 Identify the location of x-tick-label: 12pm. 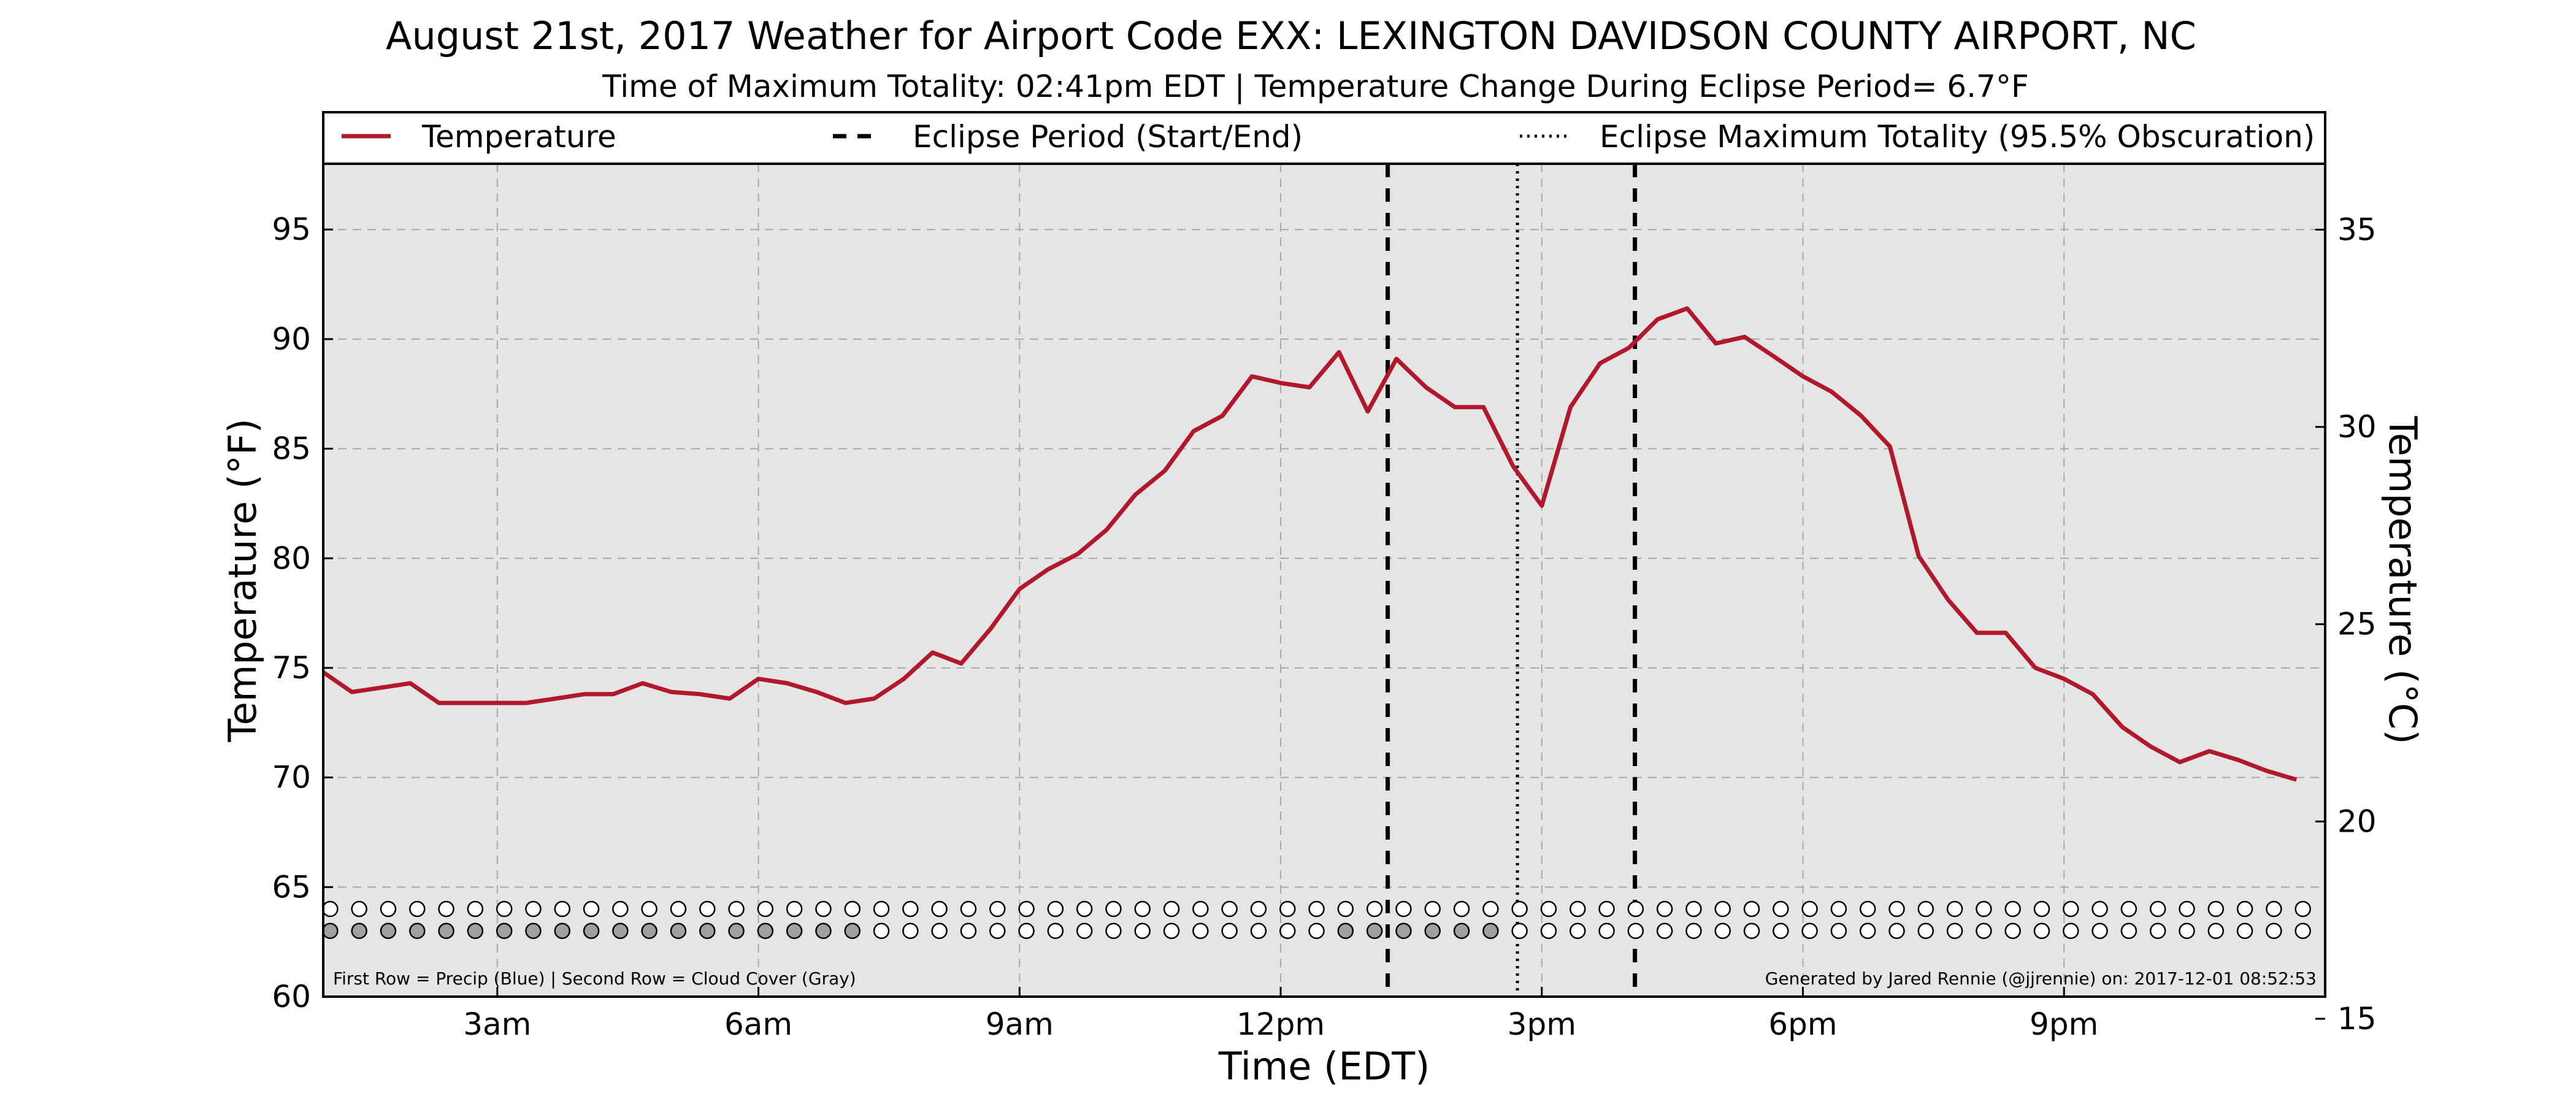
(1280, 1024).